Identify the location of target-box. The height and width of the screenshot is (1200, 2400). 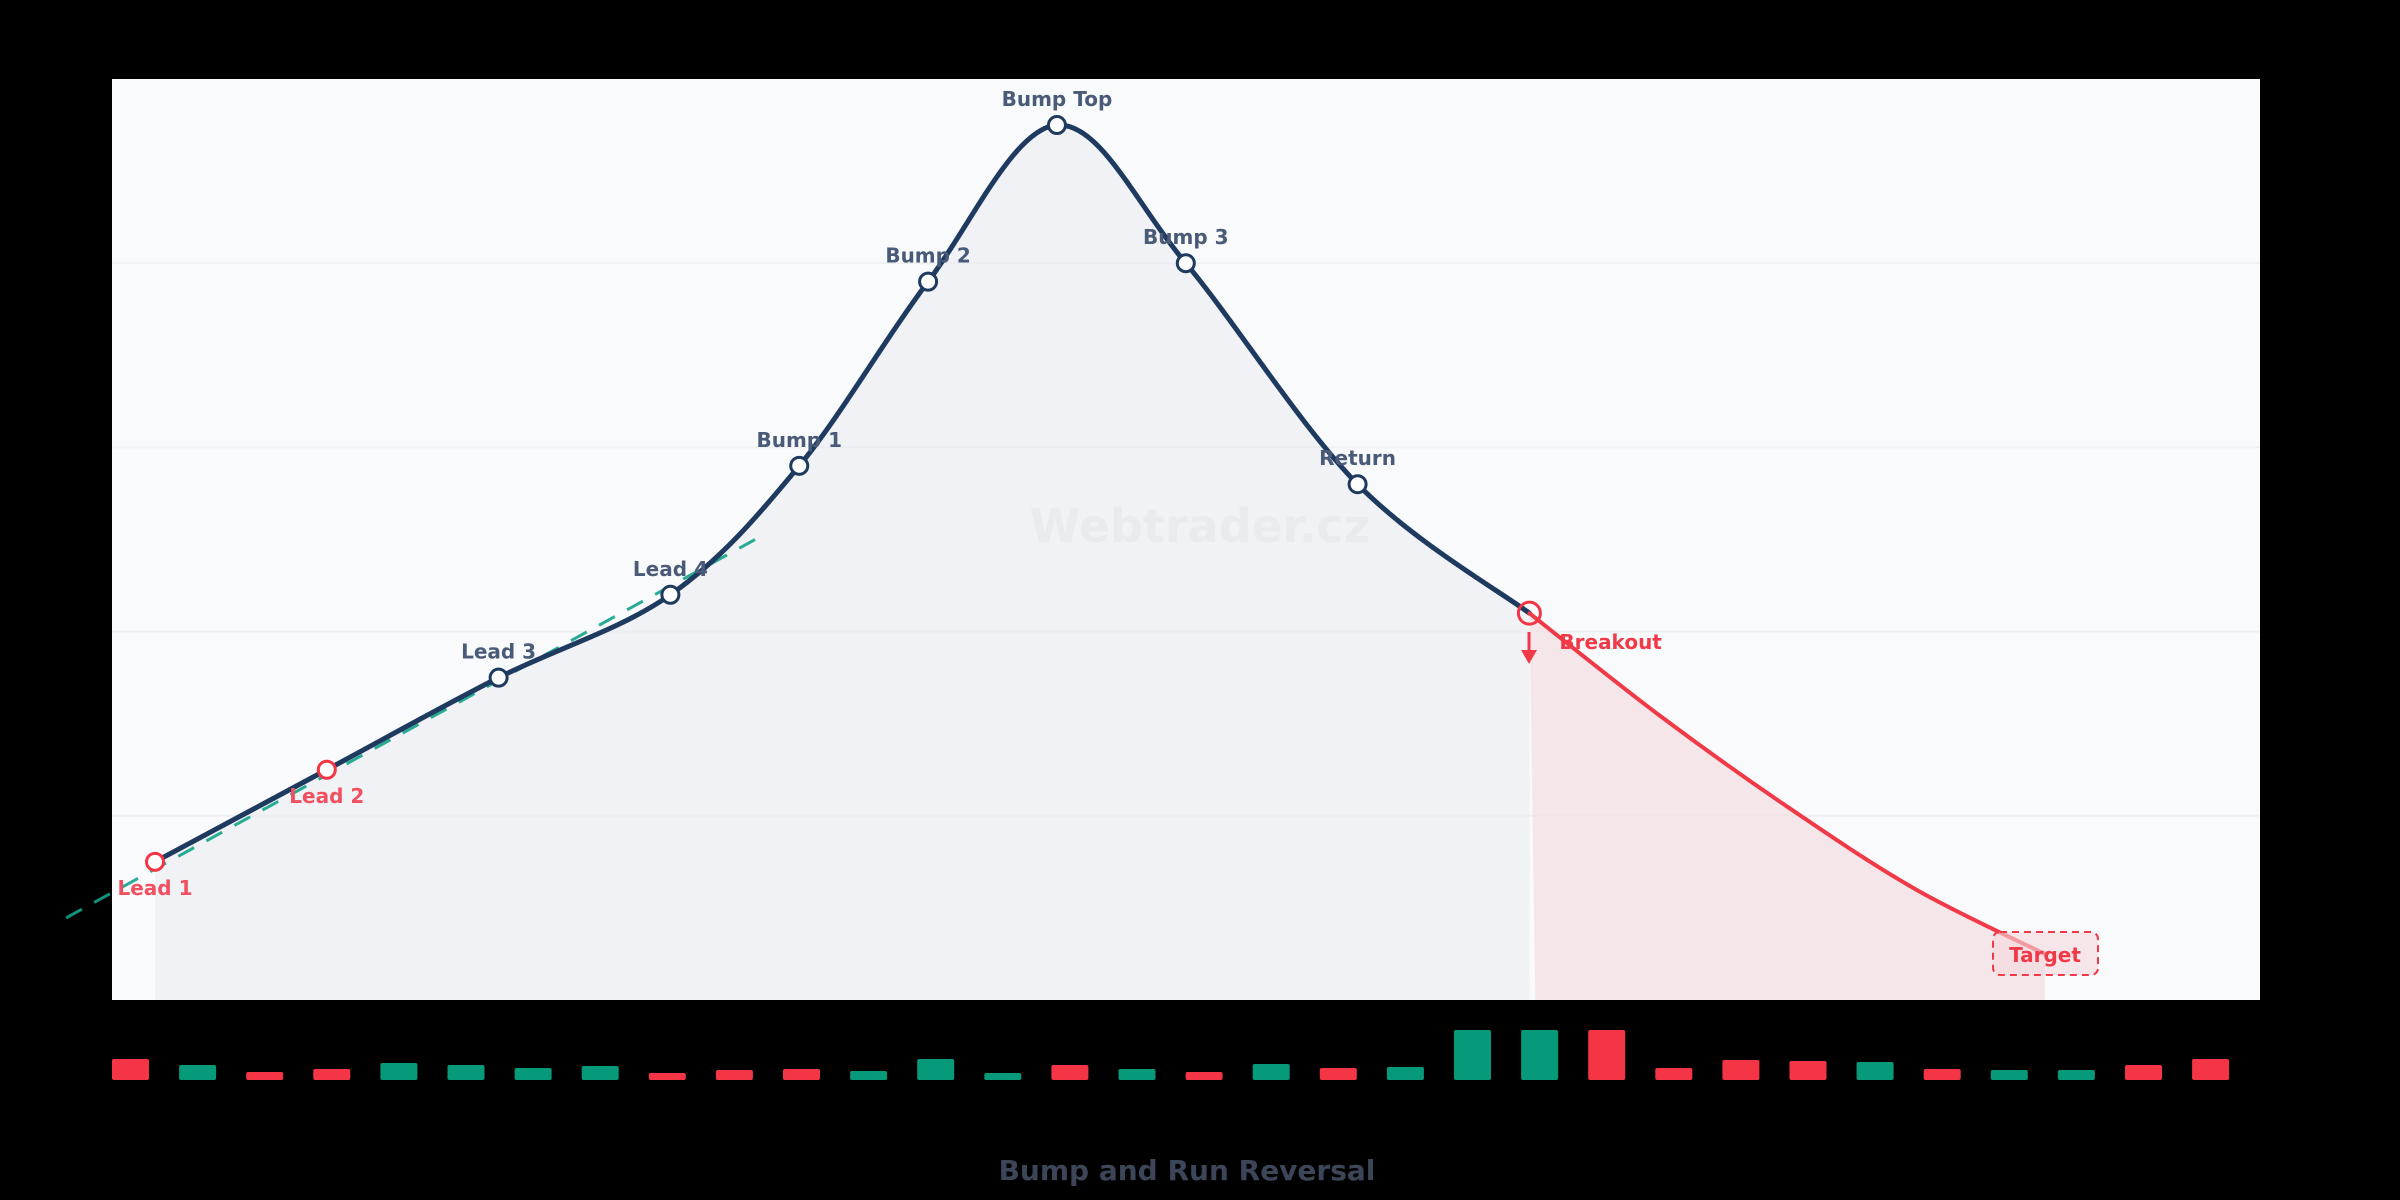
(2045, 953).